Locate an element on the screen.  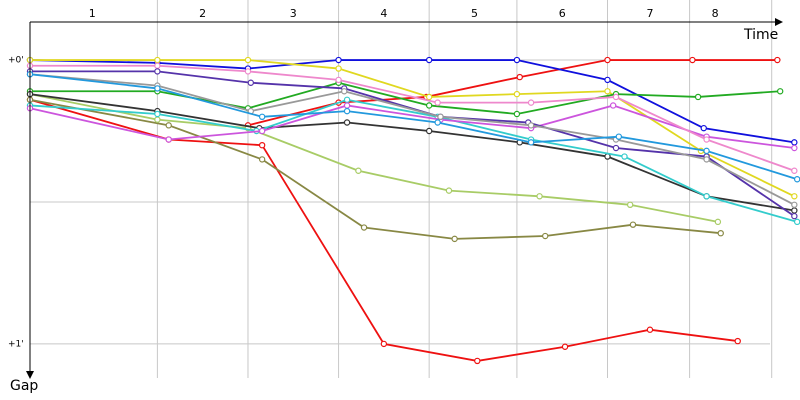
y-axis-label: Gap is located at coordinates (24, 386).